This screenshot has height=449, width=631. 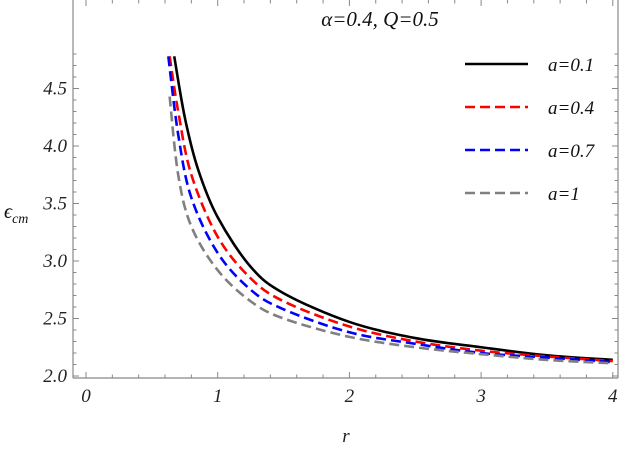 I want to click on y-tick-label: 2.5, so click(x=55, y=319).